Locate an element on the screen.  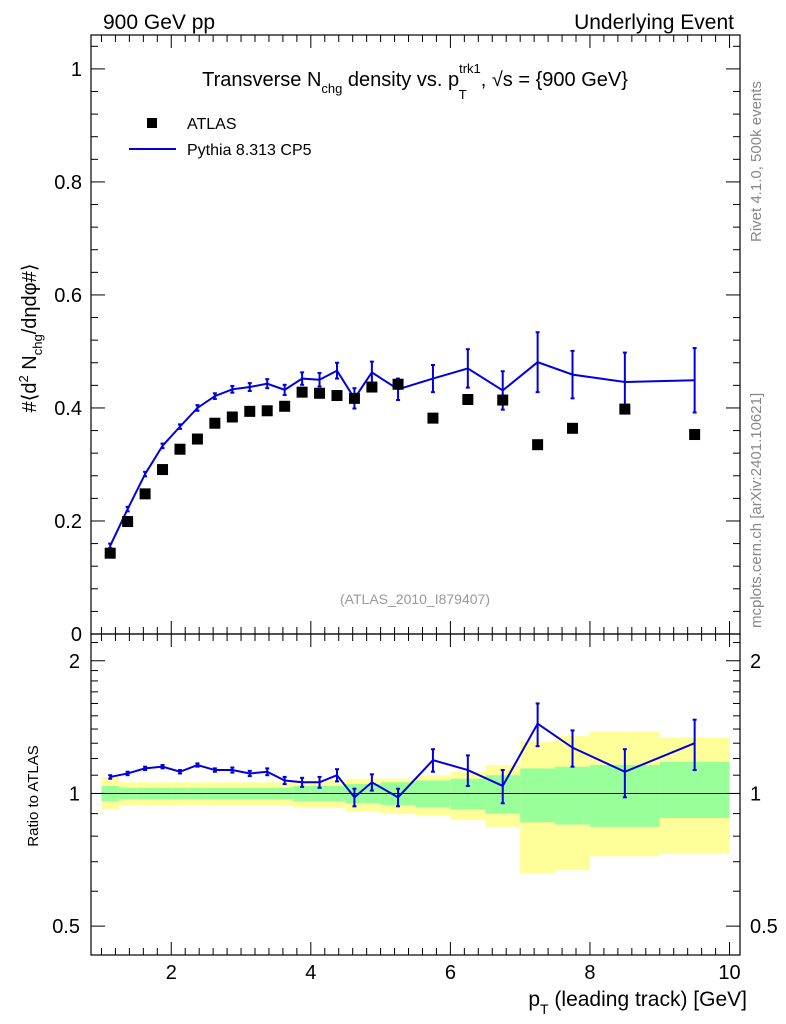
ratio-y-tick-label-left: 2 is located at coordinates (74, 662).